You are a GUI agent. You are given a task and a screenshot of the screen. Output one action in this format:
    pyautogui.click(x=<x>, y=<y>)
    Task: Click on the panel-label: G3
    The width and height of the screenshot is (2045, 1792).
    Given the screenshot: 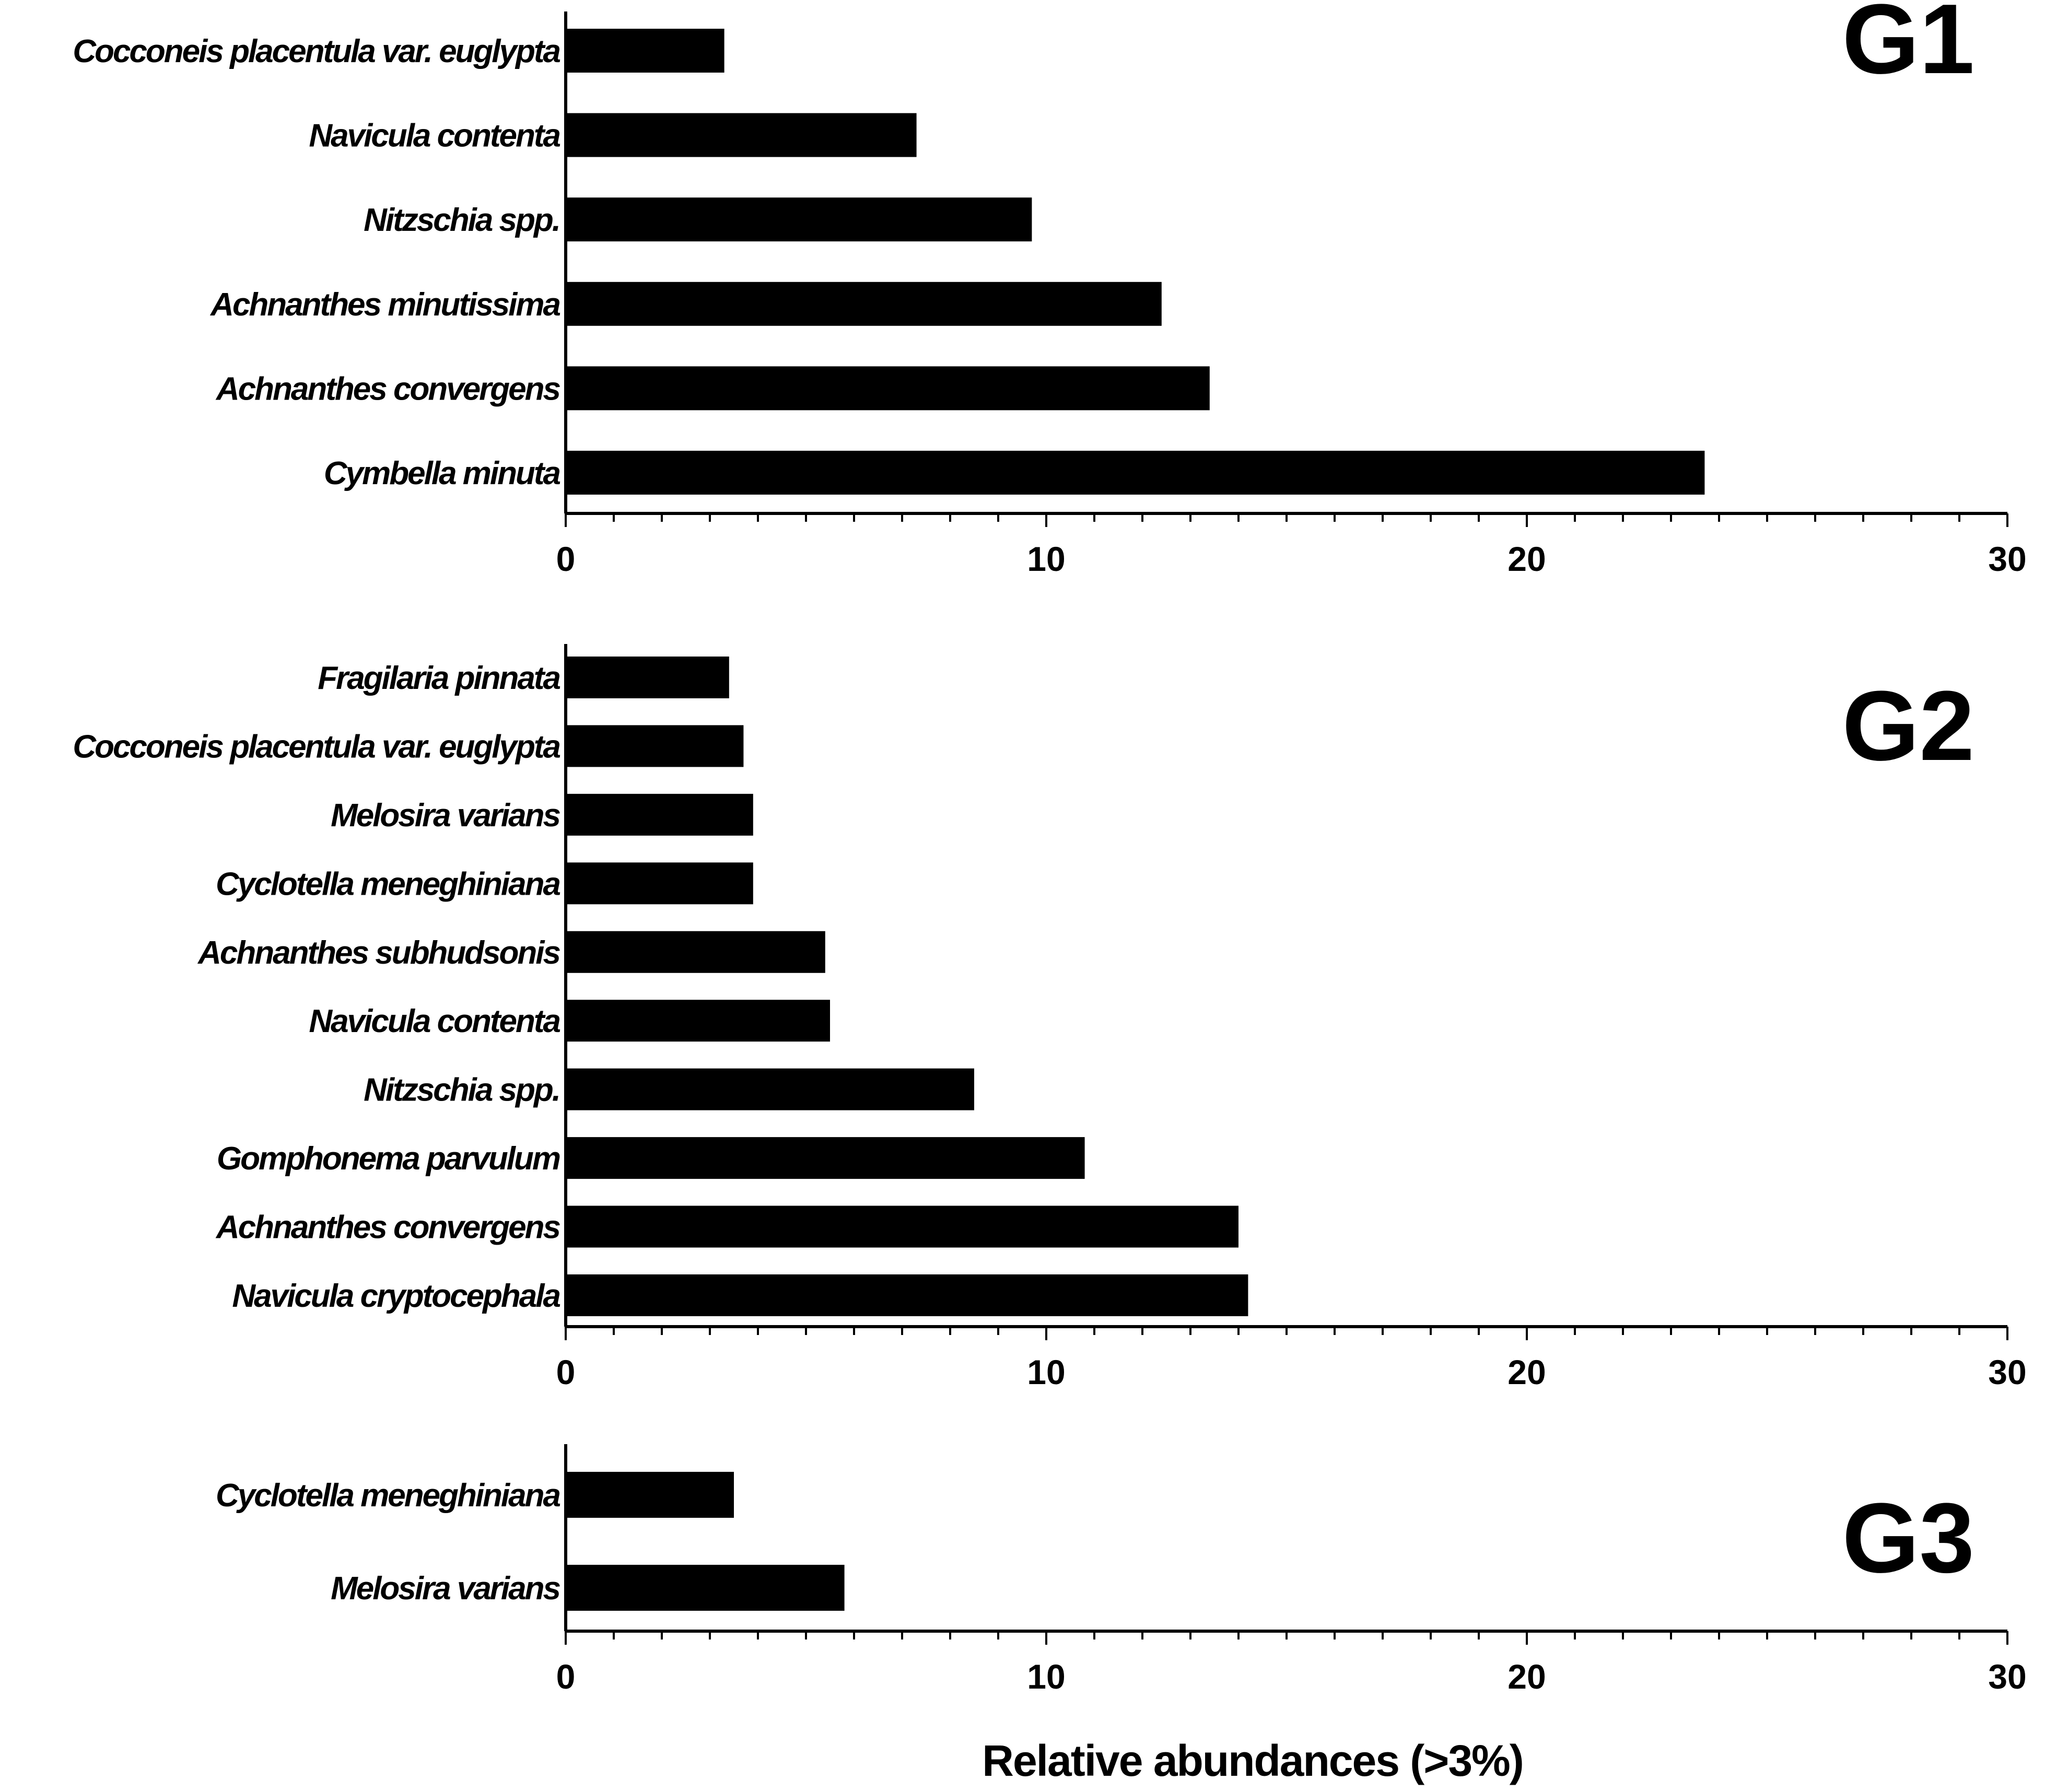 What is the action you would take?
    pyautogui.click(x=1908, y=1539)
    